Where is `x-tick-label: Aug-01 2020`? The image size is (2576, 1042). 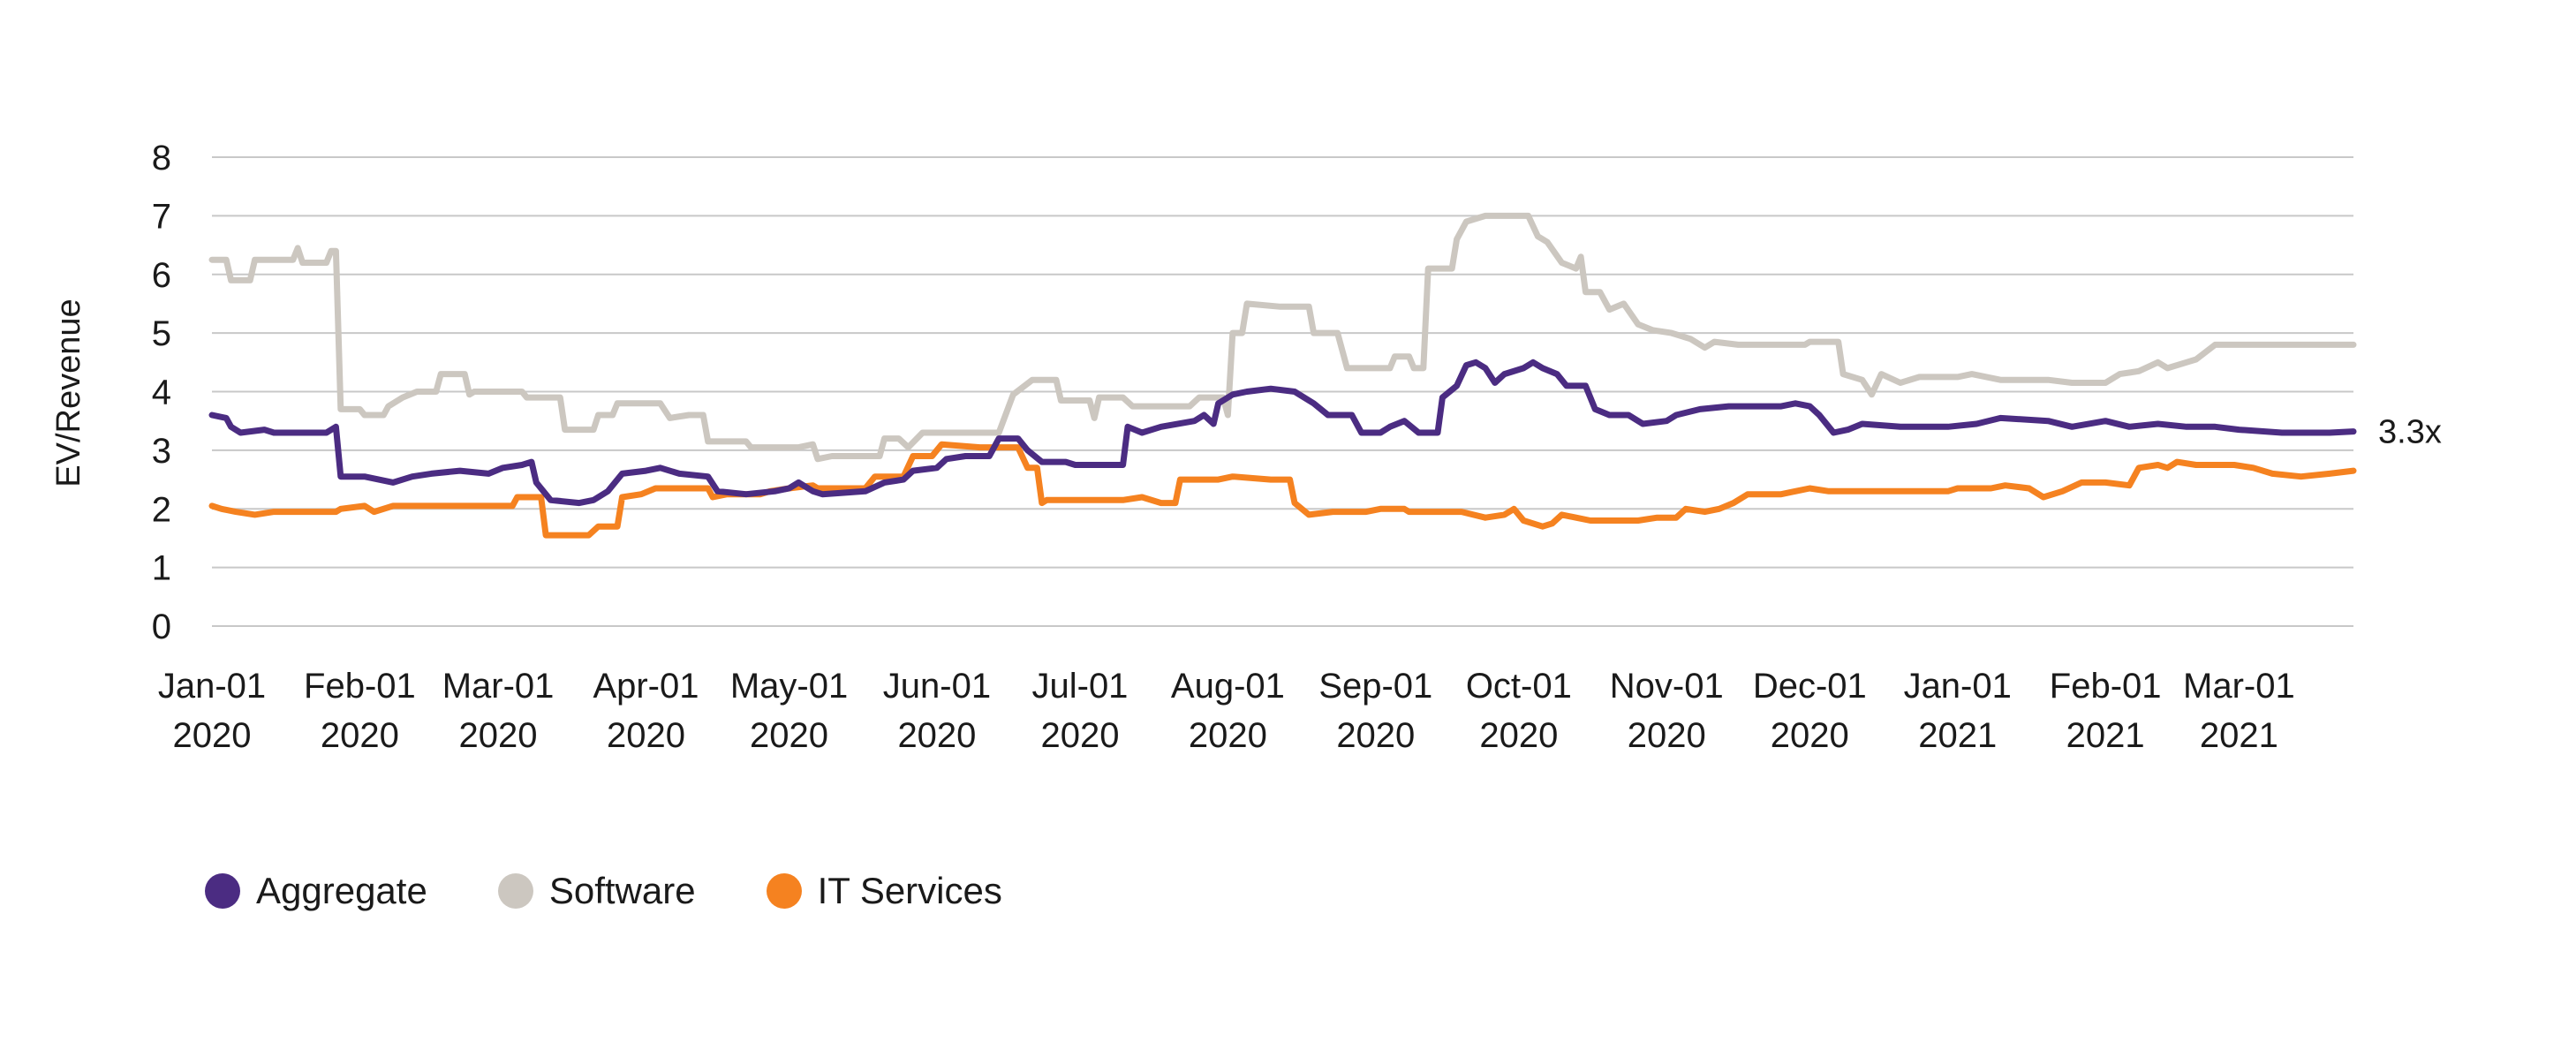
x-tick-label: Aug-01 2020 is located at coordinates (1228, 711).